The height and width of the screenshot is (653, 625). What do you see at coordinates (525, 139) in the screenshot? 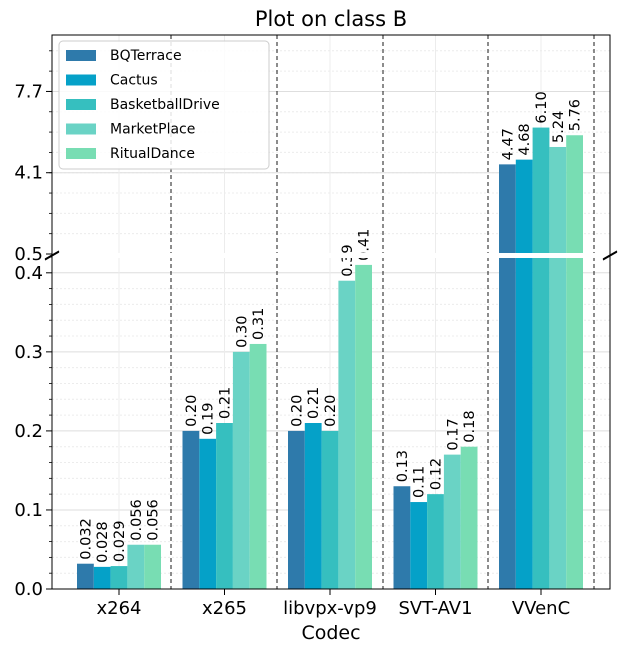
I see `data-label: 4.68` at bounding box center [525, 139].